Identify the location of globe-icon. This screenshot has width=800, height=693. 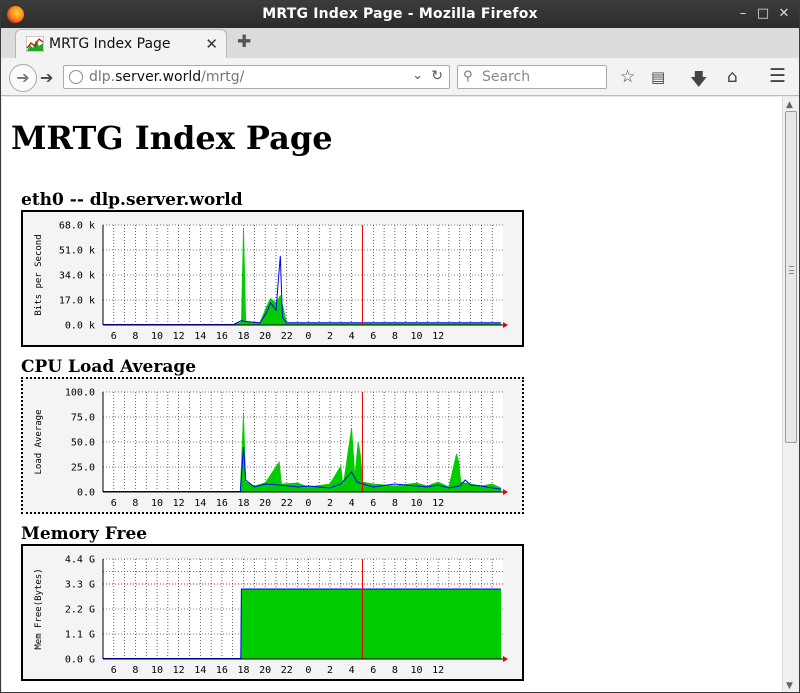
(76, 77).